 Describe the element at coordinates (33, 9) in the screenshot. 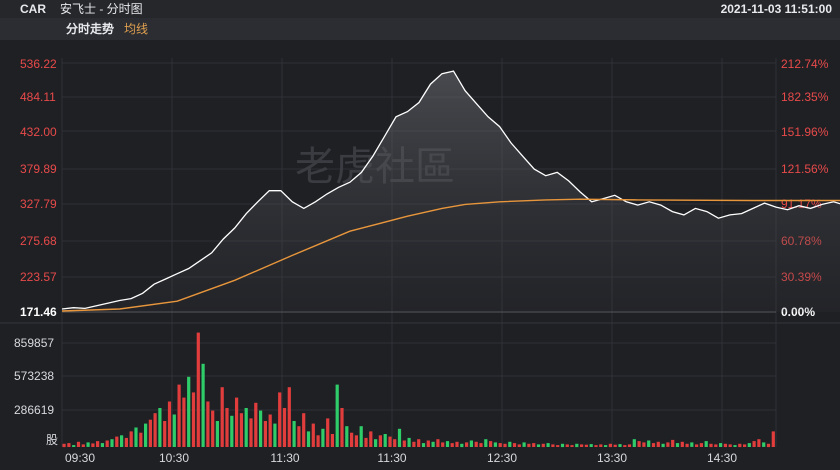

I see `ticker-symbol: CAR` at that location.